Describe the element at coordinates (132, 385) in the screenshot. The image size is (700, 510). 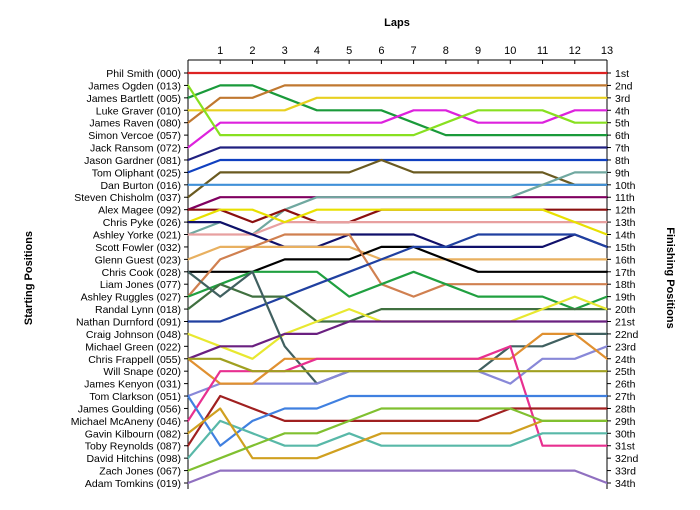
I see `starting-label: James Kenyon (031)` at that location.